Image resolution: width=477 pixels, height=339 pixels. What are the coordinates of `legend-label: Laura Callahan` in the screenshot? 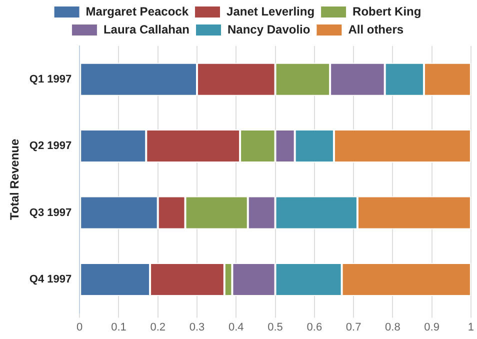 It's located at (146, 29).